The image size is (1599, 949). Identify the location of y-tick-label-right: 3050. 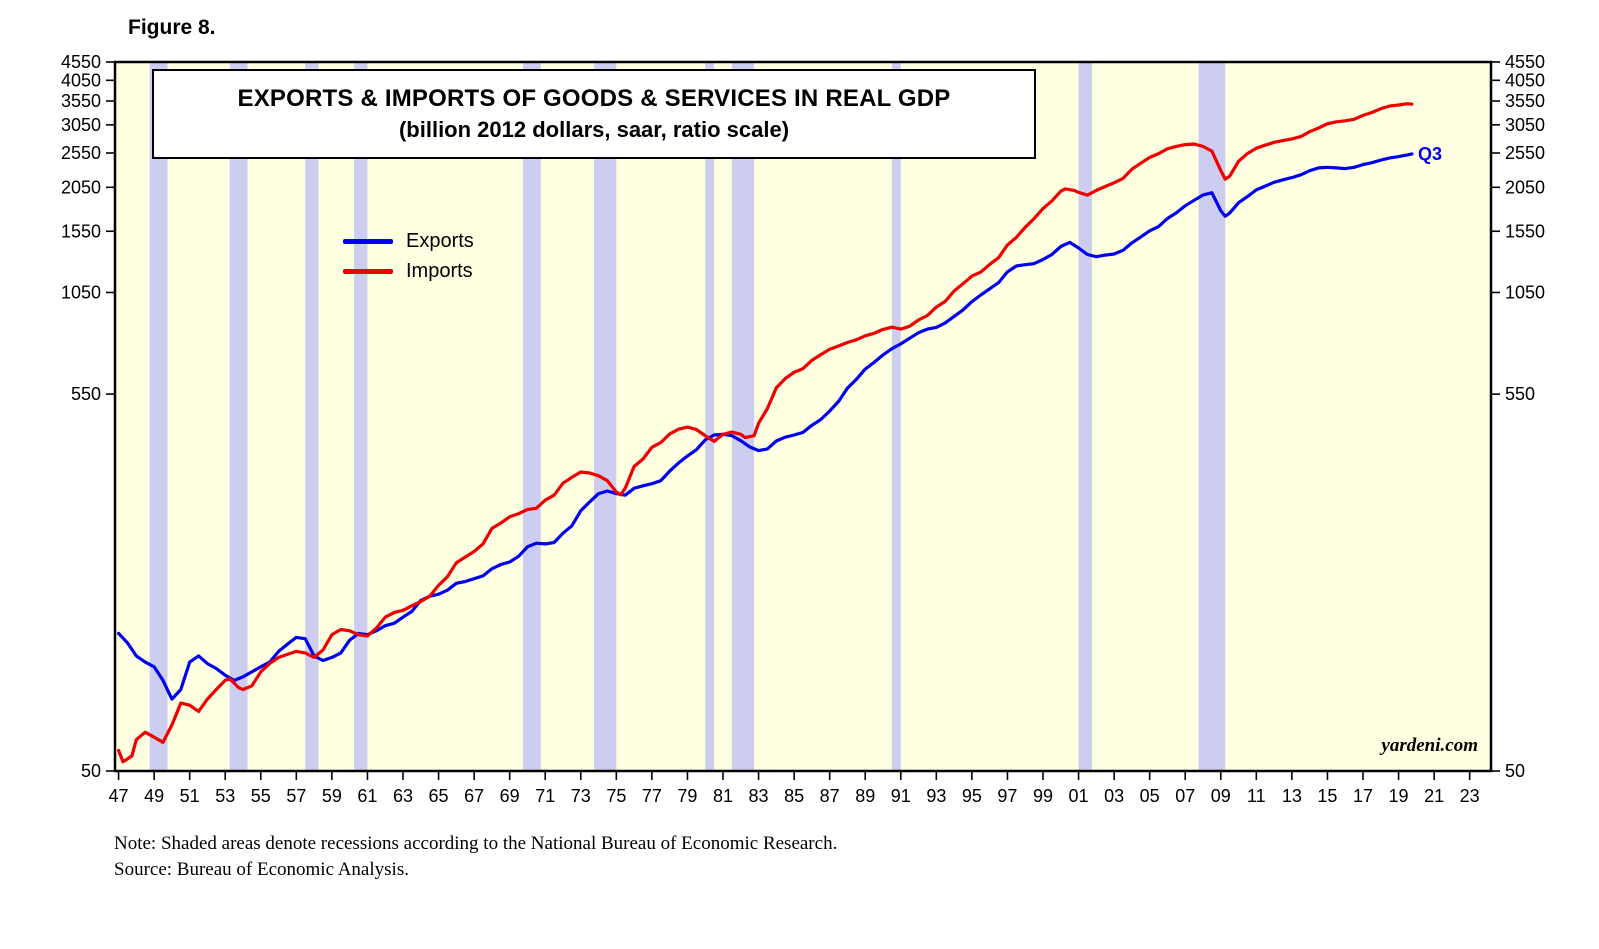
(1525, 125).